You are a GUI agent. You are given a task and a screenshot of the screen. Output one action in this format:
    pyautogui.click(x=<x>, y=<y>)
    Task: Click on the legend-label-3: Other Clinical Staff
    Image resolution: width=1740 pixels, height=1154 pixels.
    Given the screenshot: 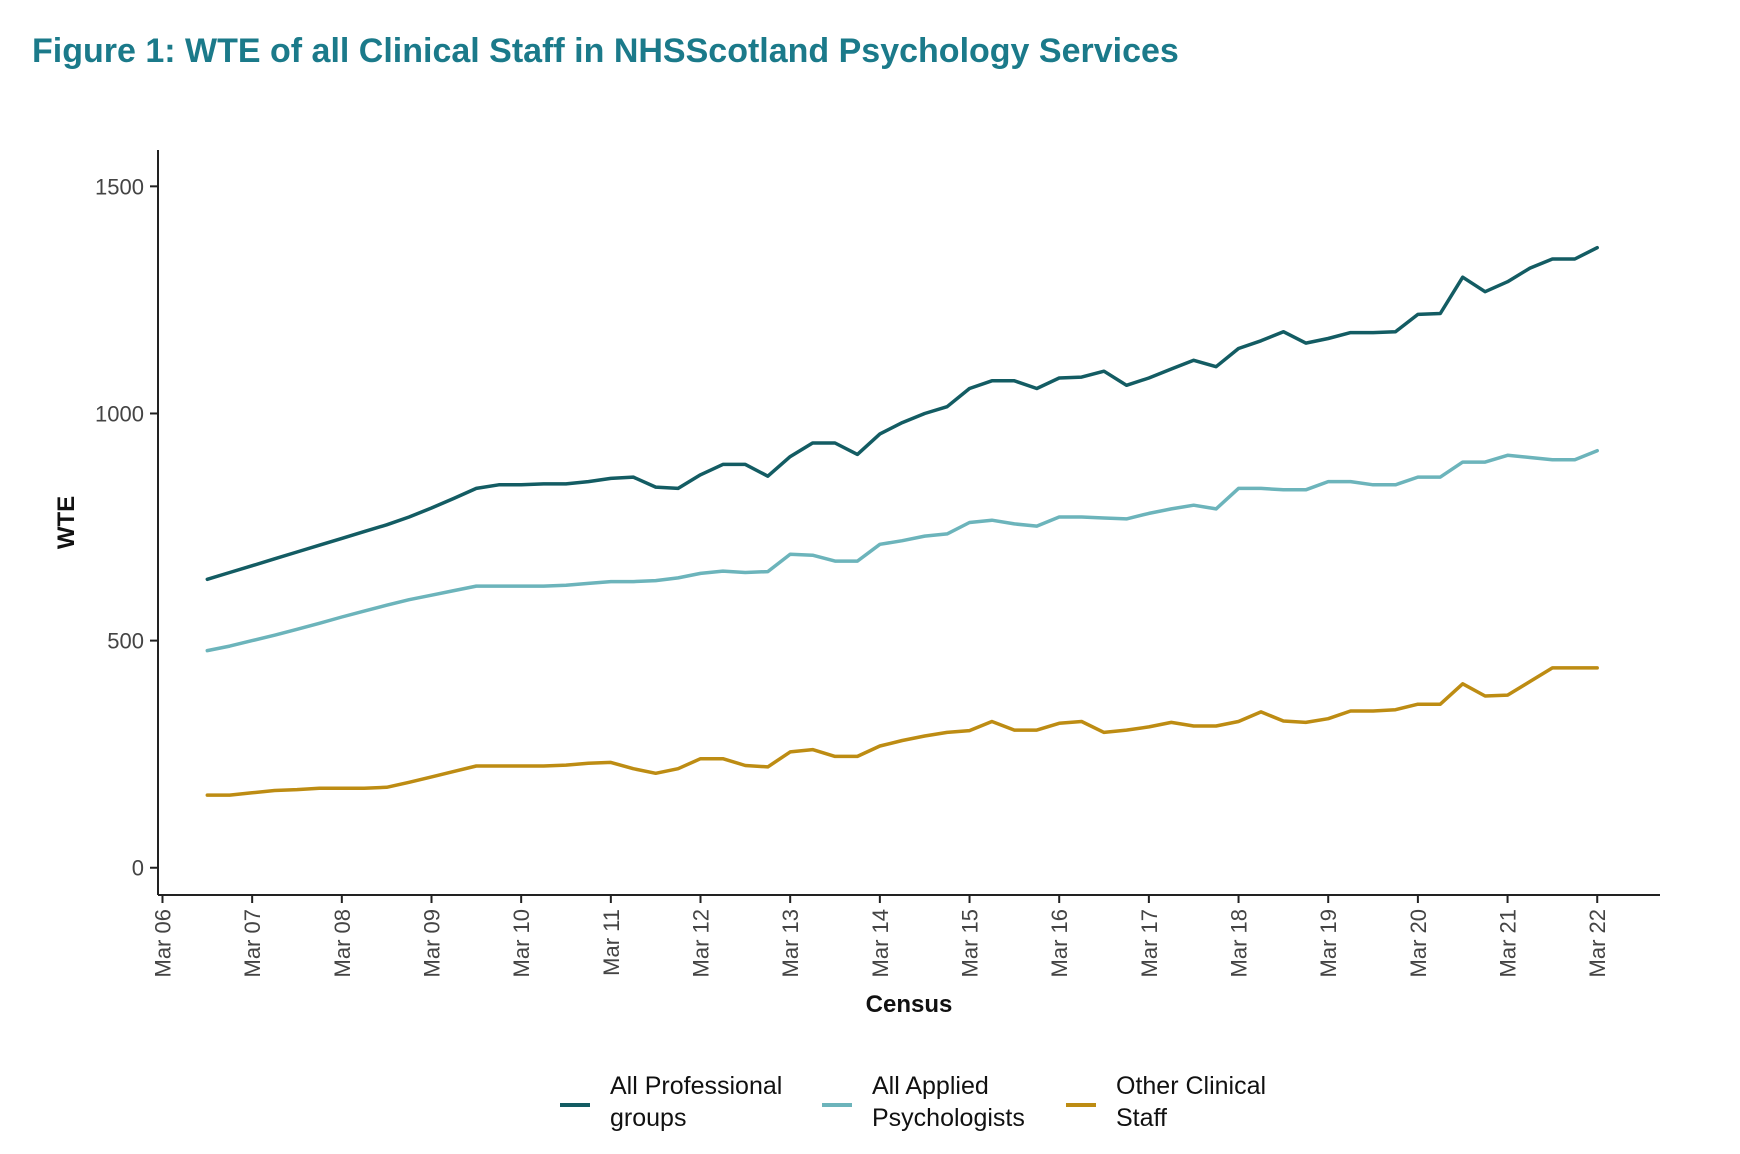 What is the action you would take?
    pyautogui.click(x=1191, y=1102)
    